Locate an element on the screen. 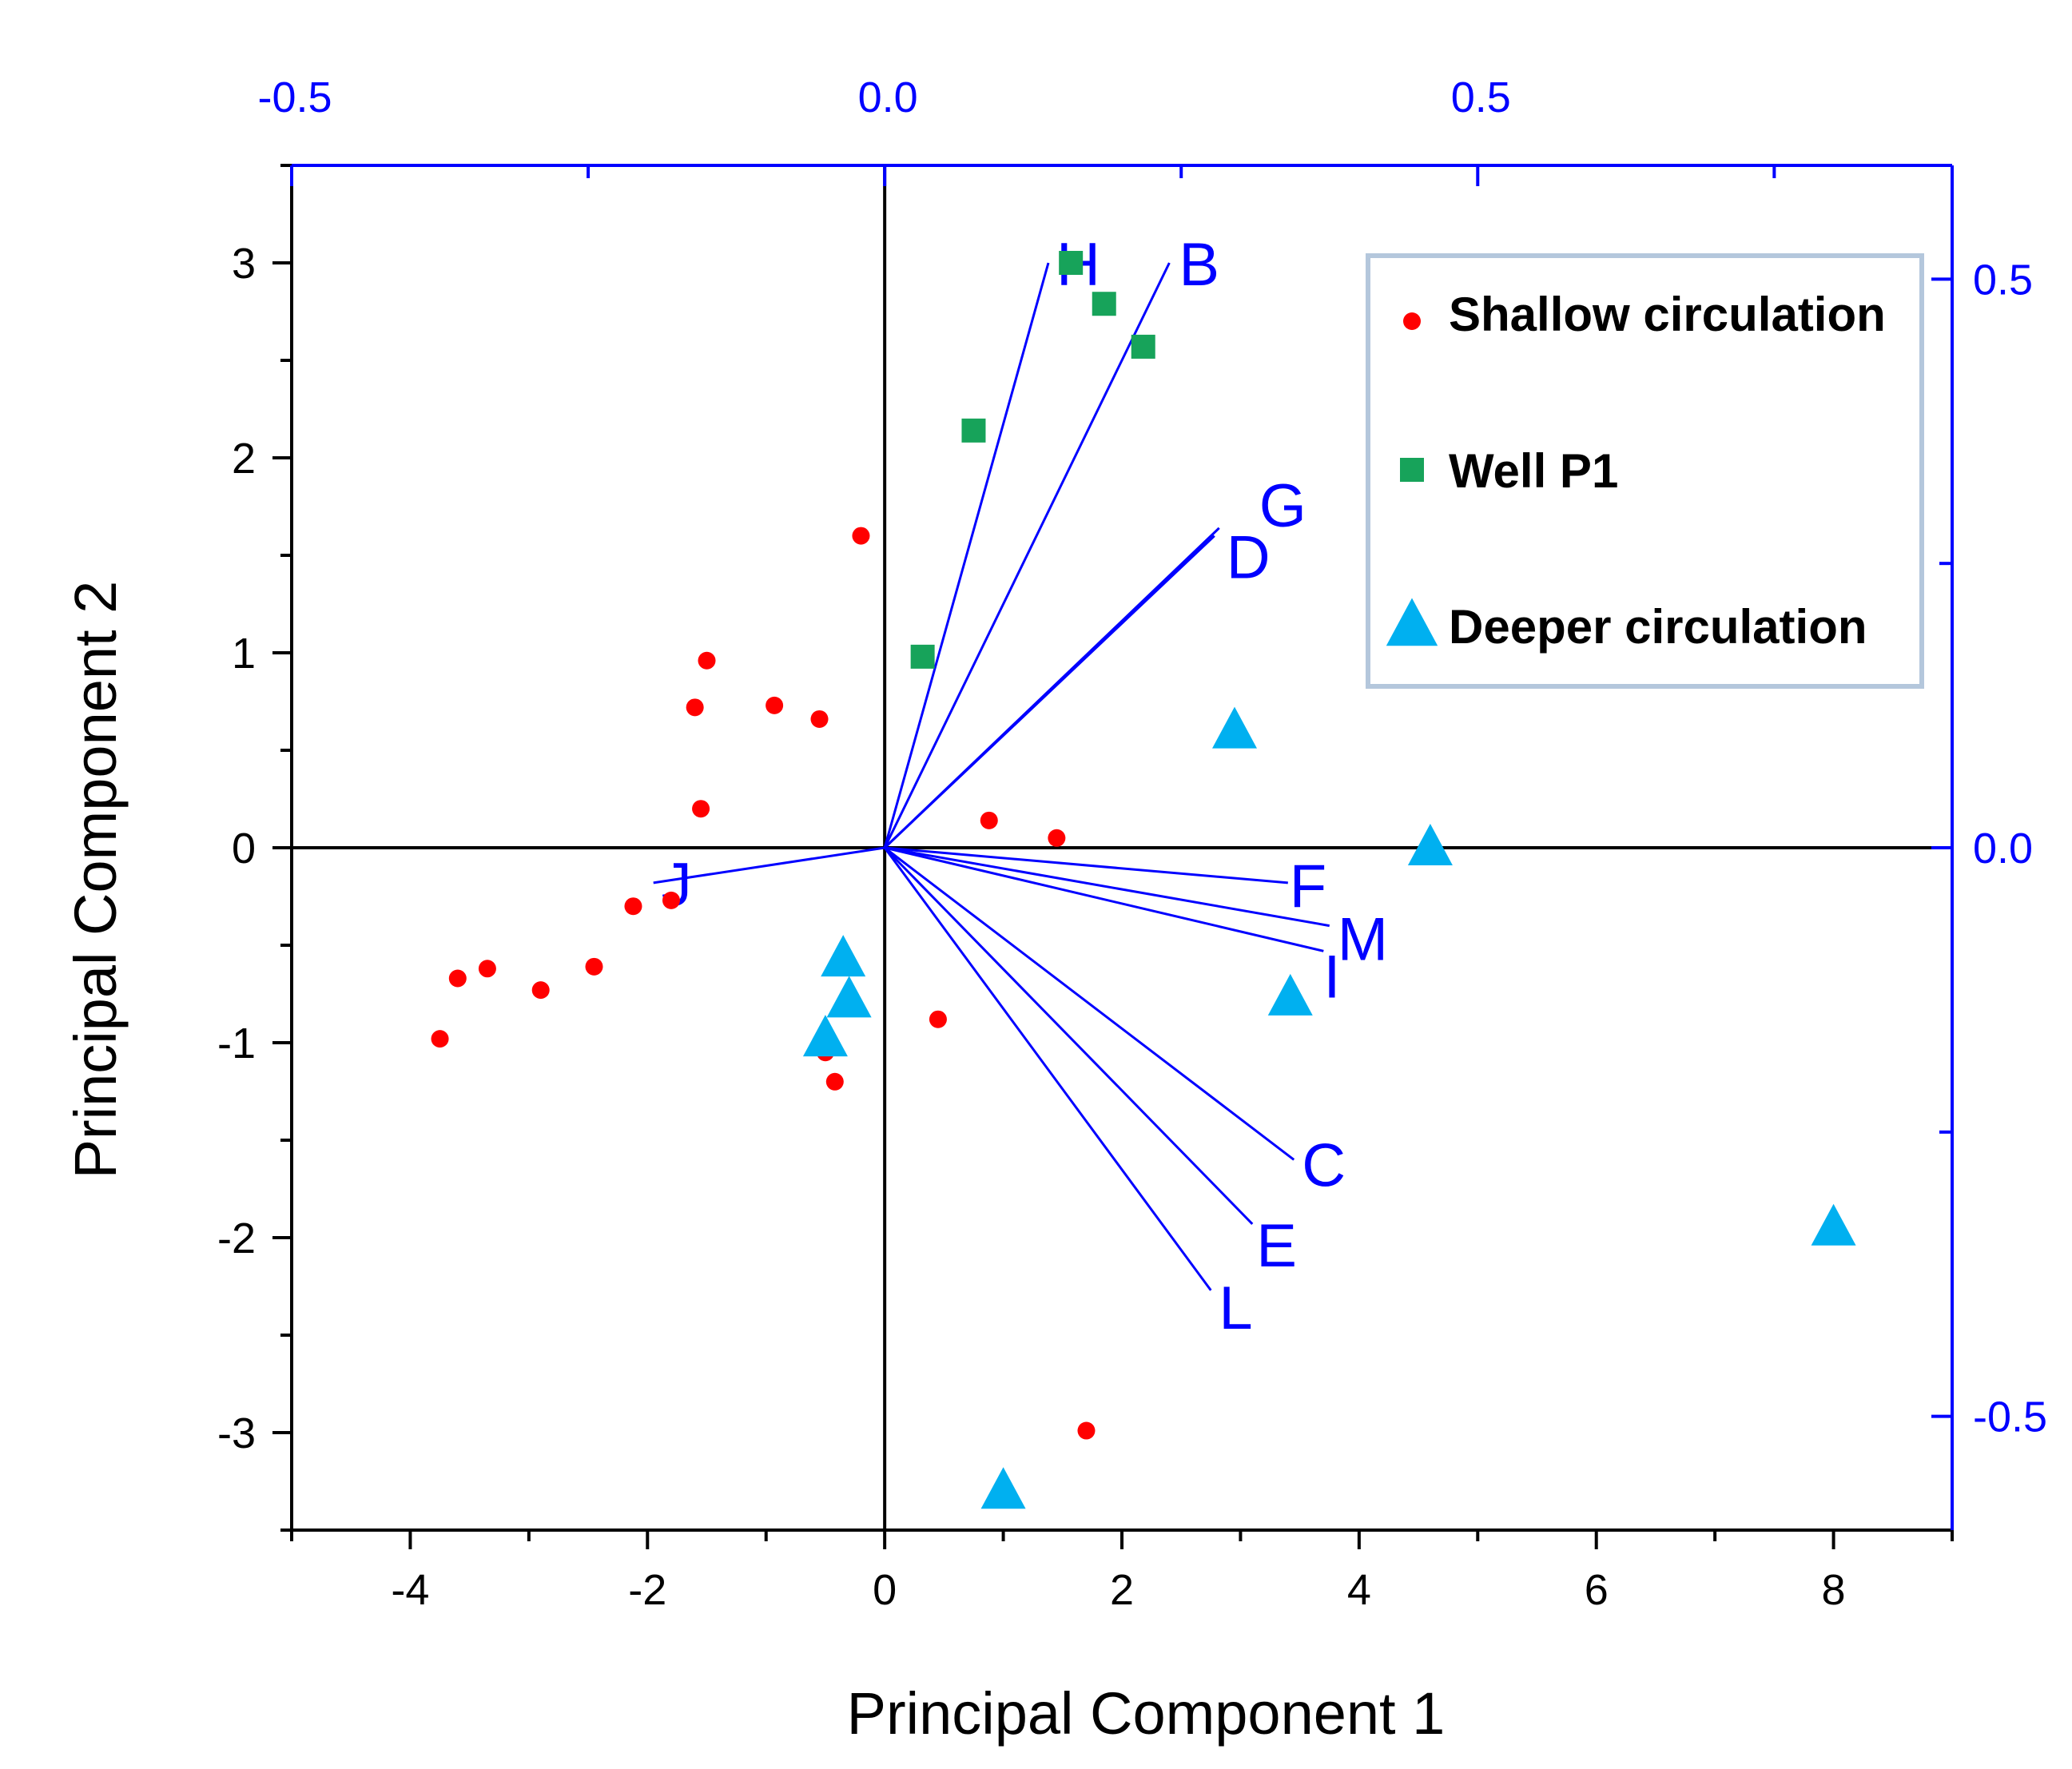  top-tick-label: -0.5 is located at coordinates (294, 97).